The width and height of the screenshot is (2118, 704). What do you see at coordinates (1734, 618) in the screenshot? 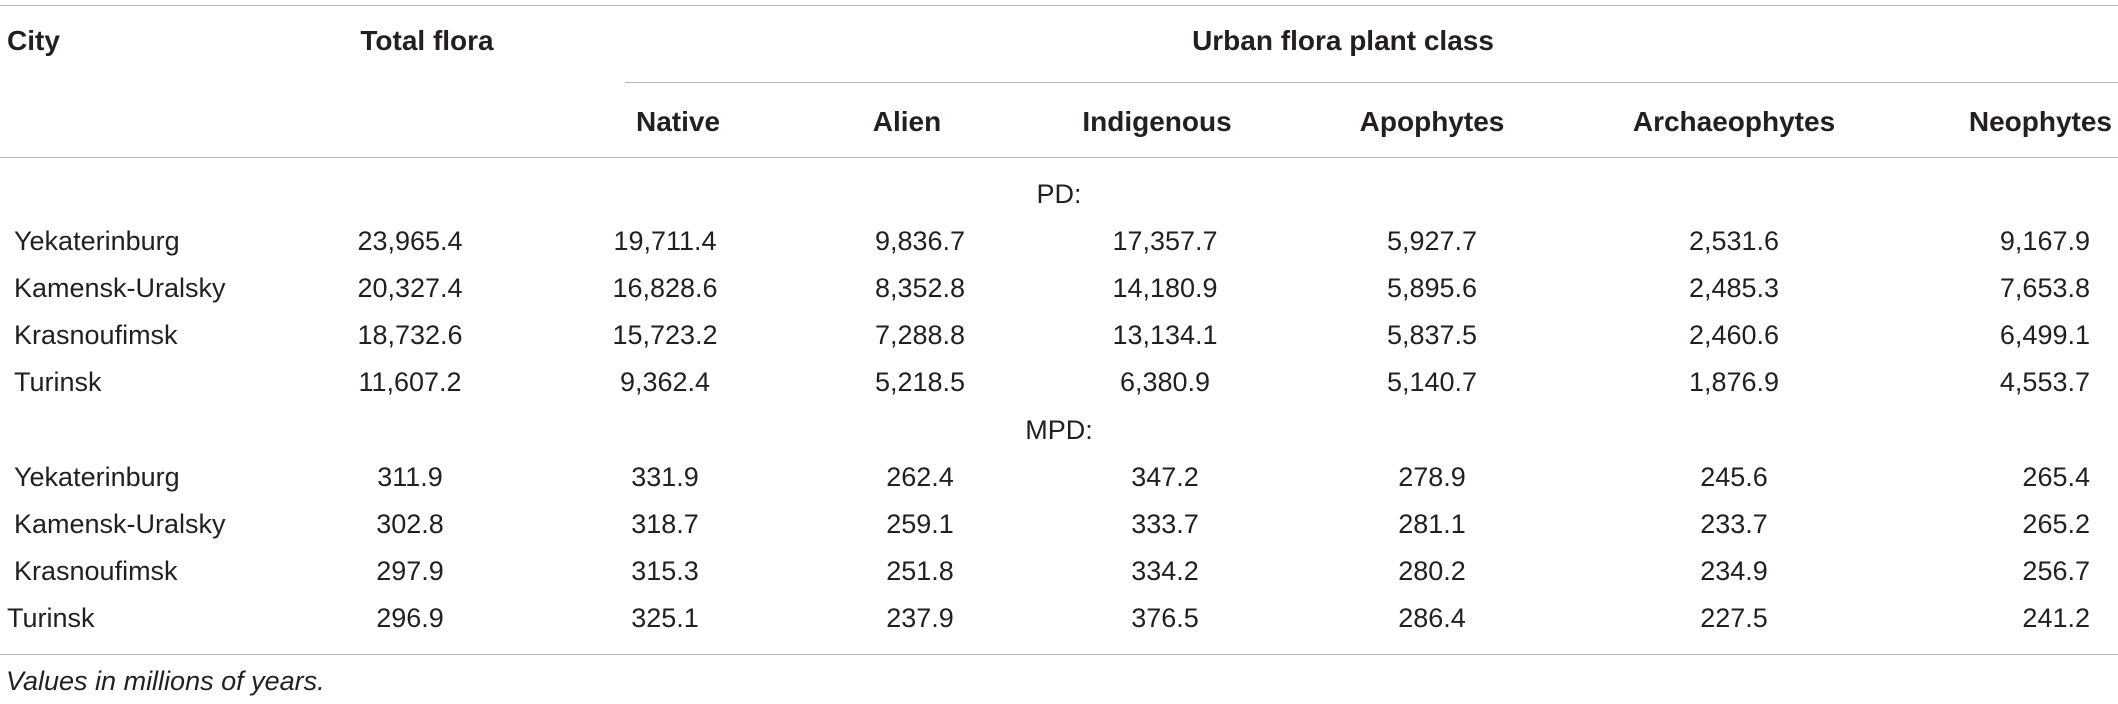
I see `cell-archaeophytes: 227.5` at bounding box center [1734, 618].